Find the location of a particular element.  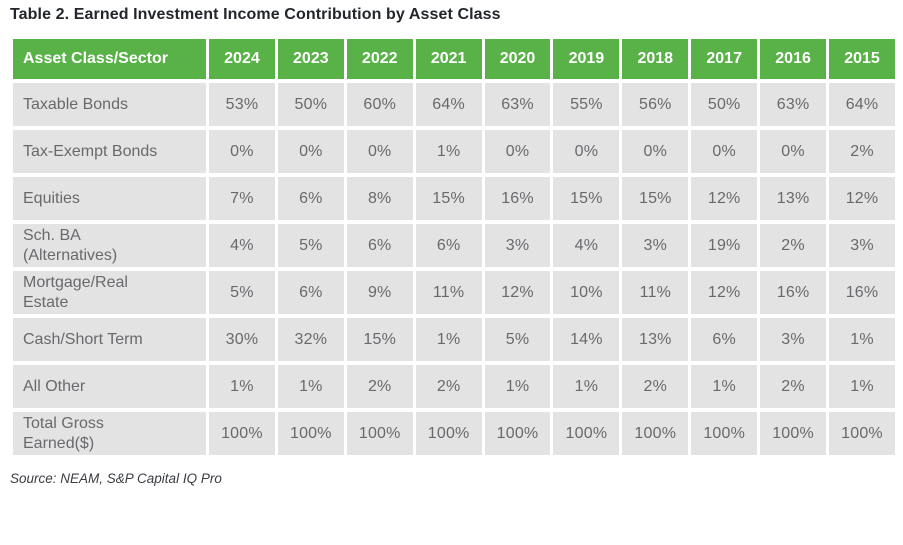

column-header-year: 2018 is located at coordinates (655, 59).